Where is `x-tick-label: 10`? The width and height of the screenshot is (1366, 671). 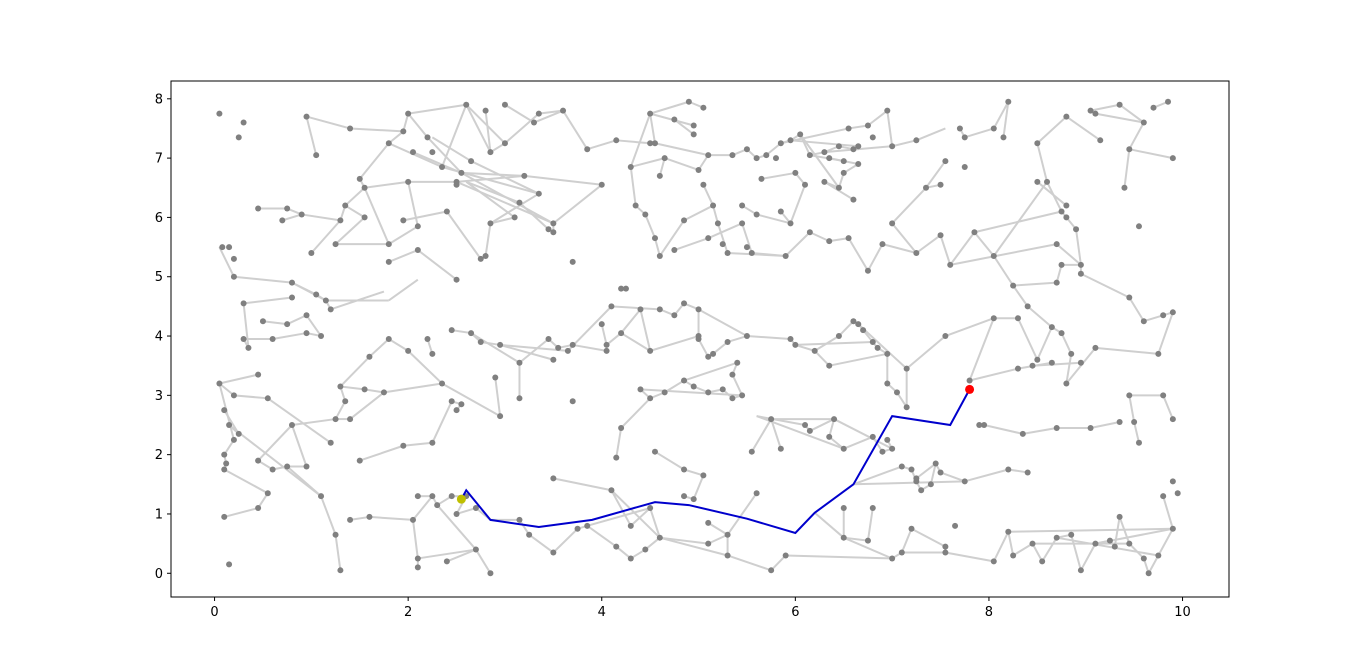
x-tick-label: 10 is located at coordinates (1182, 612).